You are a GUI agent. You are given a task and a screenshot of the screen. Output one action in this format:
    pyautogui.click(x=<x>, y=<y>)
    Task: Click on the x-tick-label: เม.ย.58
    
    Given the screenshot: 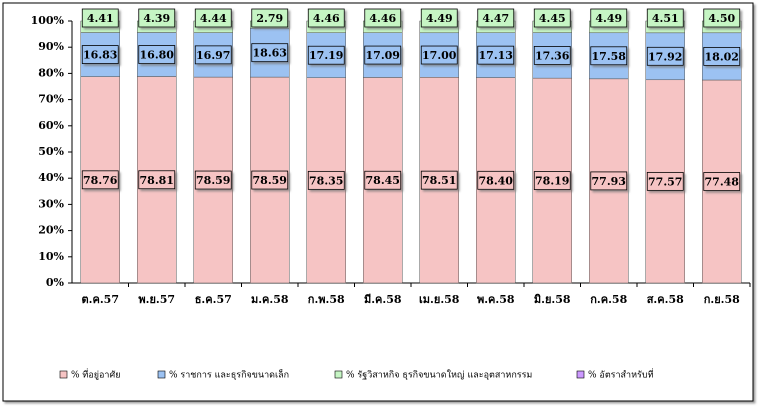 What is the action you would take?
    pyautogui.click(x=439, y=299)
    